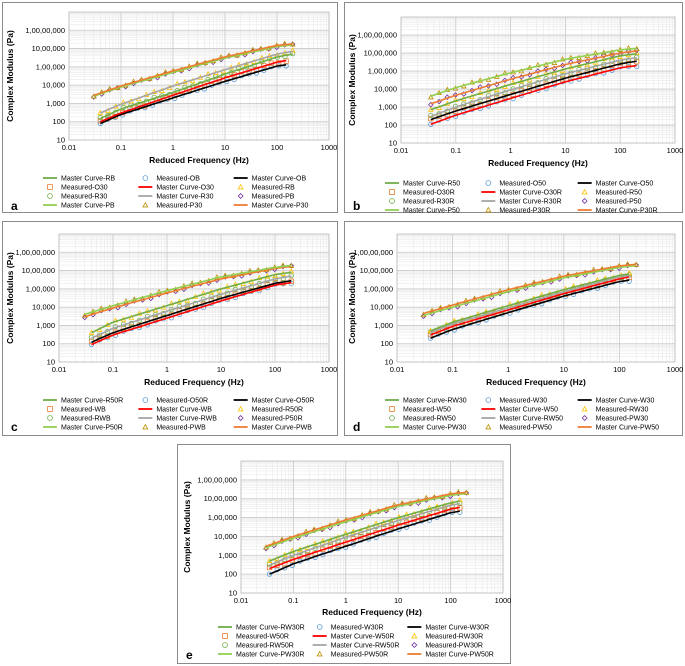  What do you see at coordinates (382, 71) in the screenshot?
I see `y-tick-label: 1,00,000` at bounding box center [382, 71].